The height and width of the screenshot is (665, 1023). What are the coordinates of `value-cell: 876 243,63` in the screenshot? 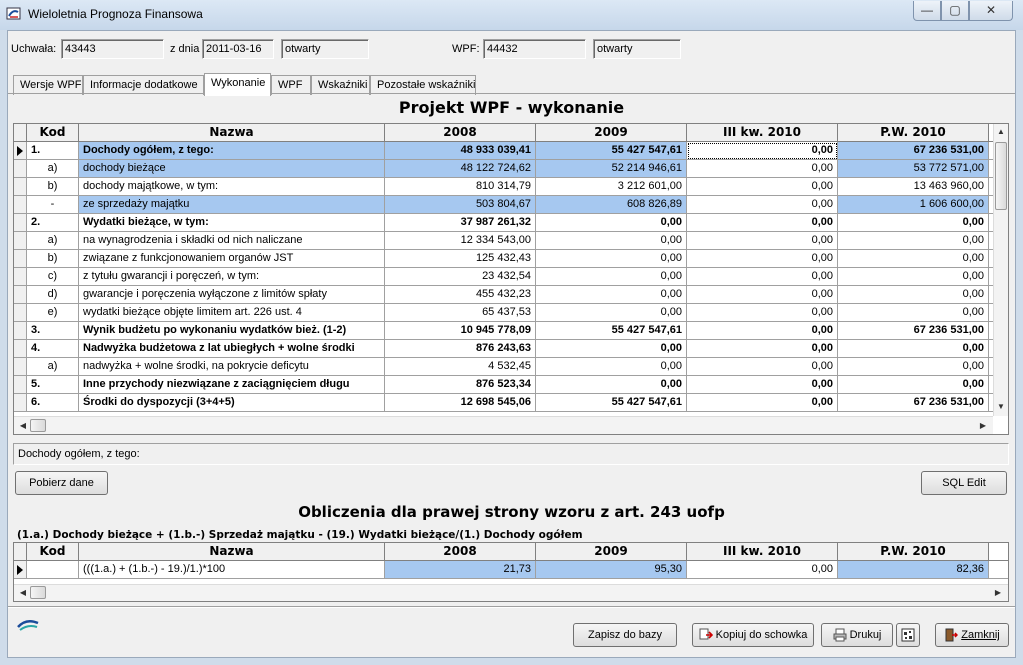 It's located at (460, 349).